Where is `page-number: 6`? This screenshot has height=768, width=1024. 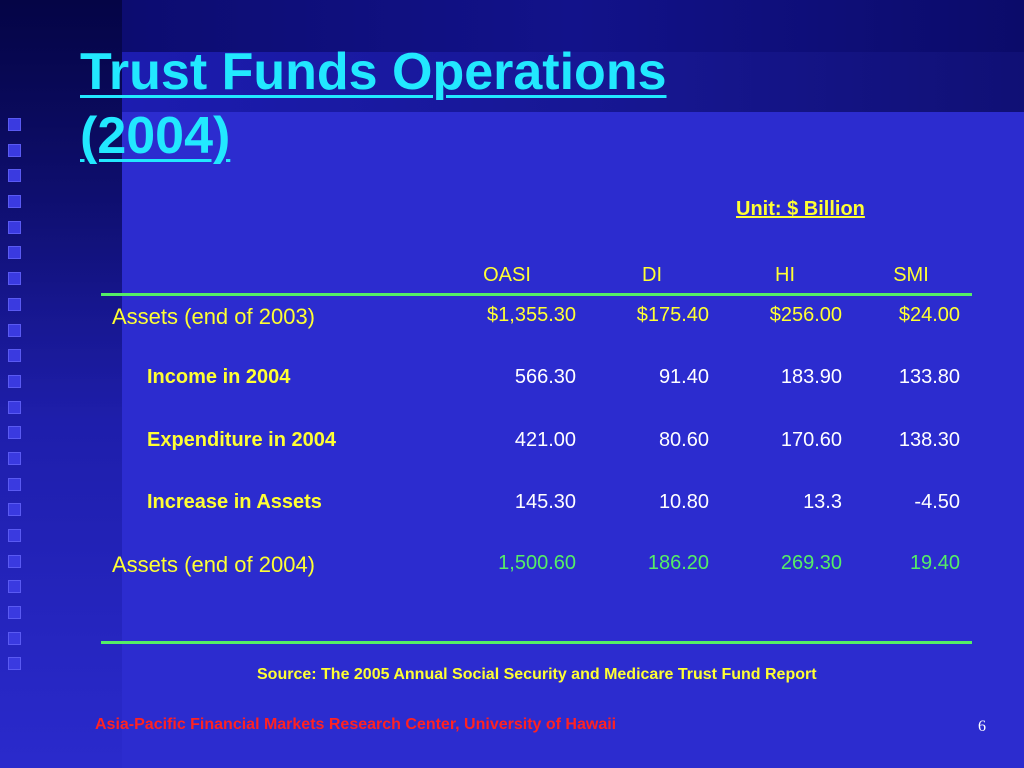
page-number: 6 is located at coordinates (982, 726).